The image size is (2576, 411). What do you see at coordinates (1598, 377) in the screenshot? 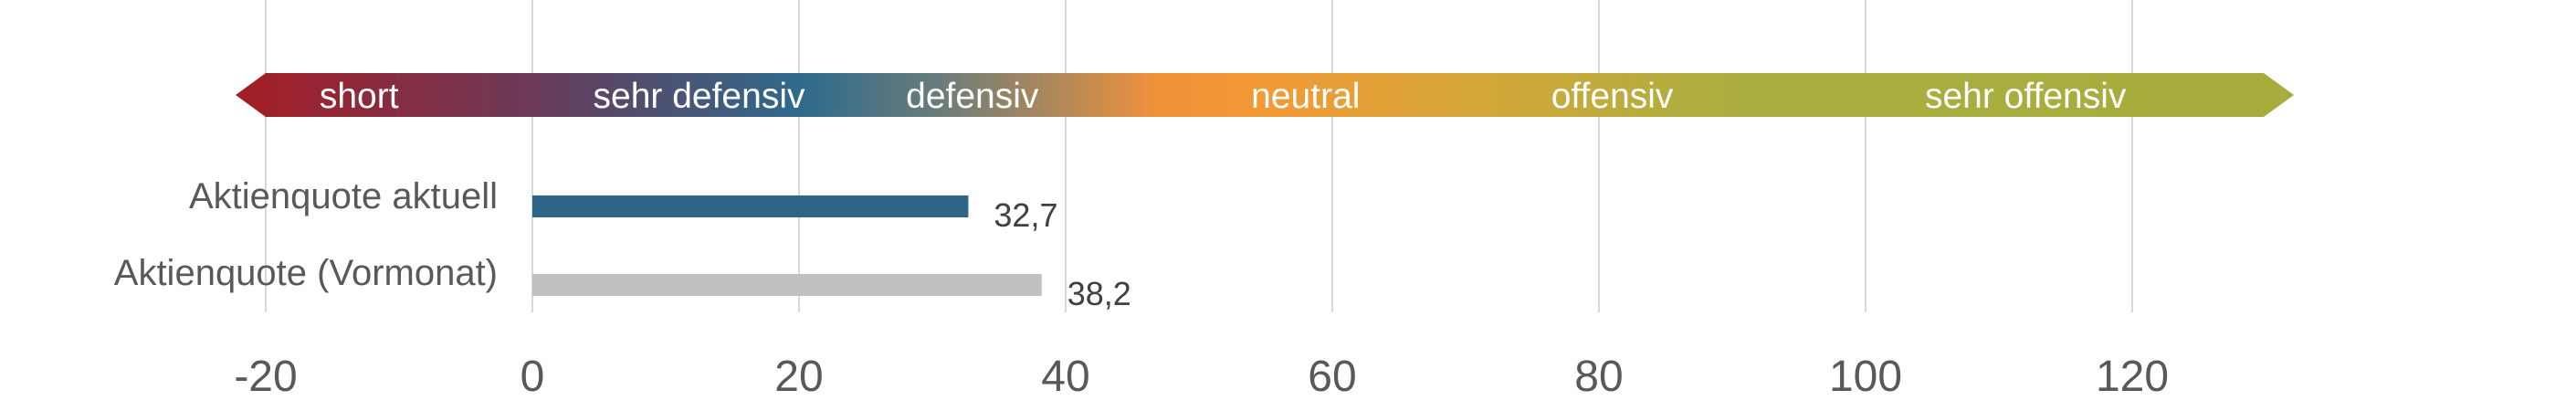
I see `x-tick-label-80: 80` at bounding box center [1598, 377].